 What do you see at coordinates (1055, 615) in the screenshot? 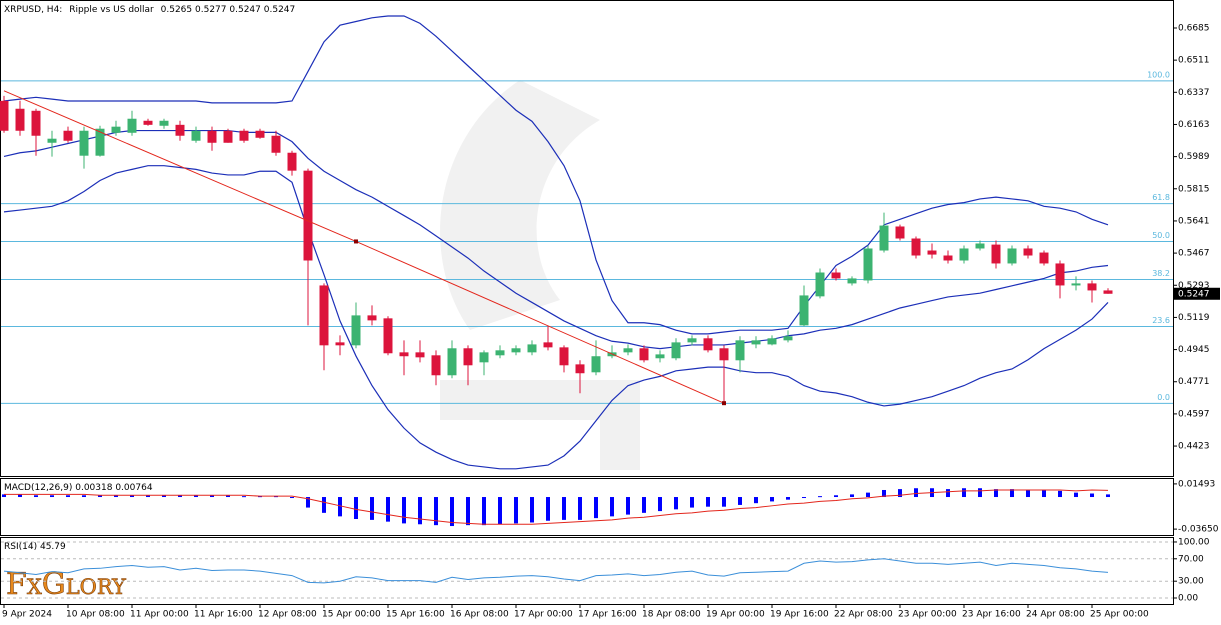
I see `x-tick-label: 24 Apr 08:00` at bounding box center [1055, 615].